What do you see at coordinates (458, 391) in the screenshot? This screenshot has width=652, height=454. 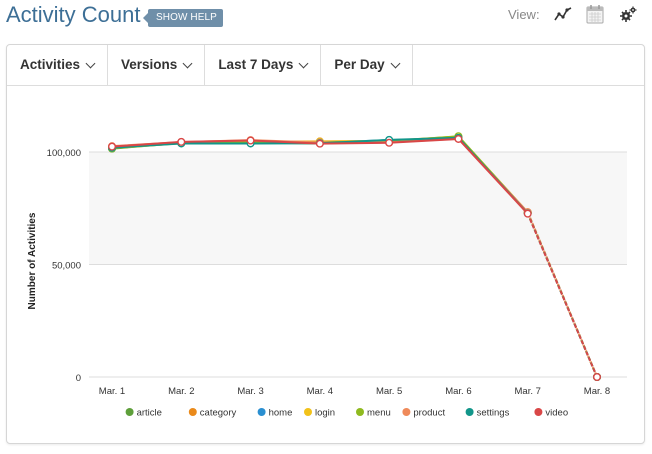 I see `x-tick-label: Mar. 6` at bounding box center [458, 391].